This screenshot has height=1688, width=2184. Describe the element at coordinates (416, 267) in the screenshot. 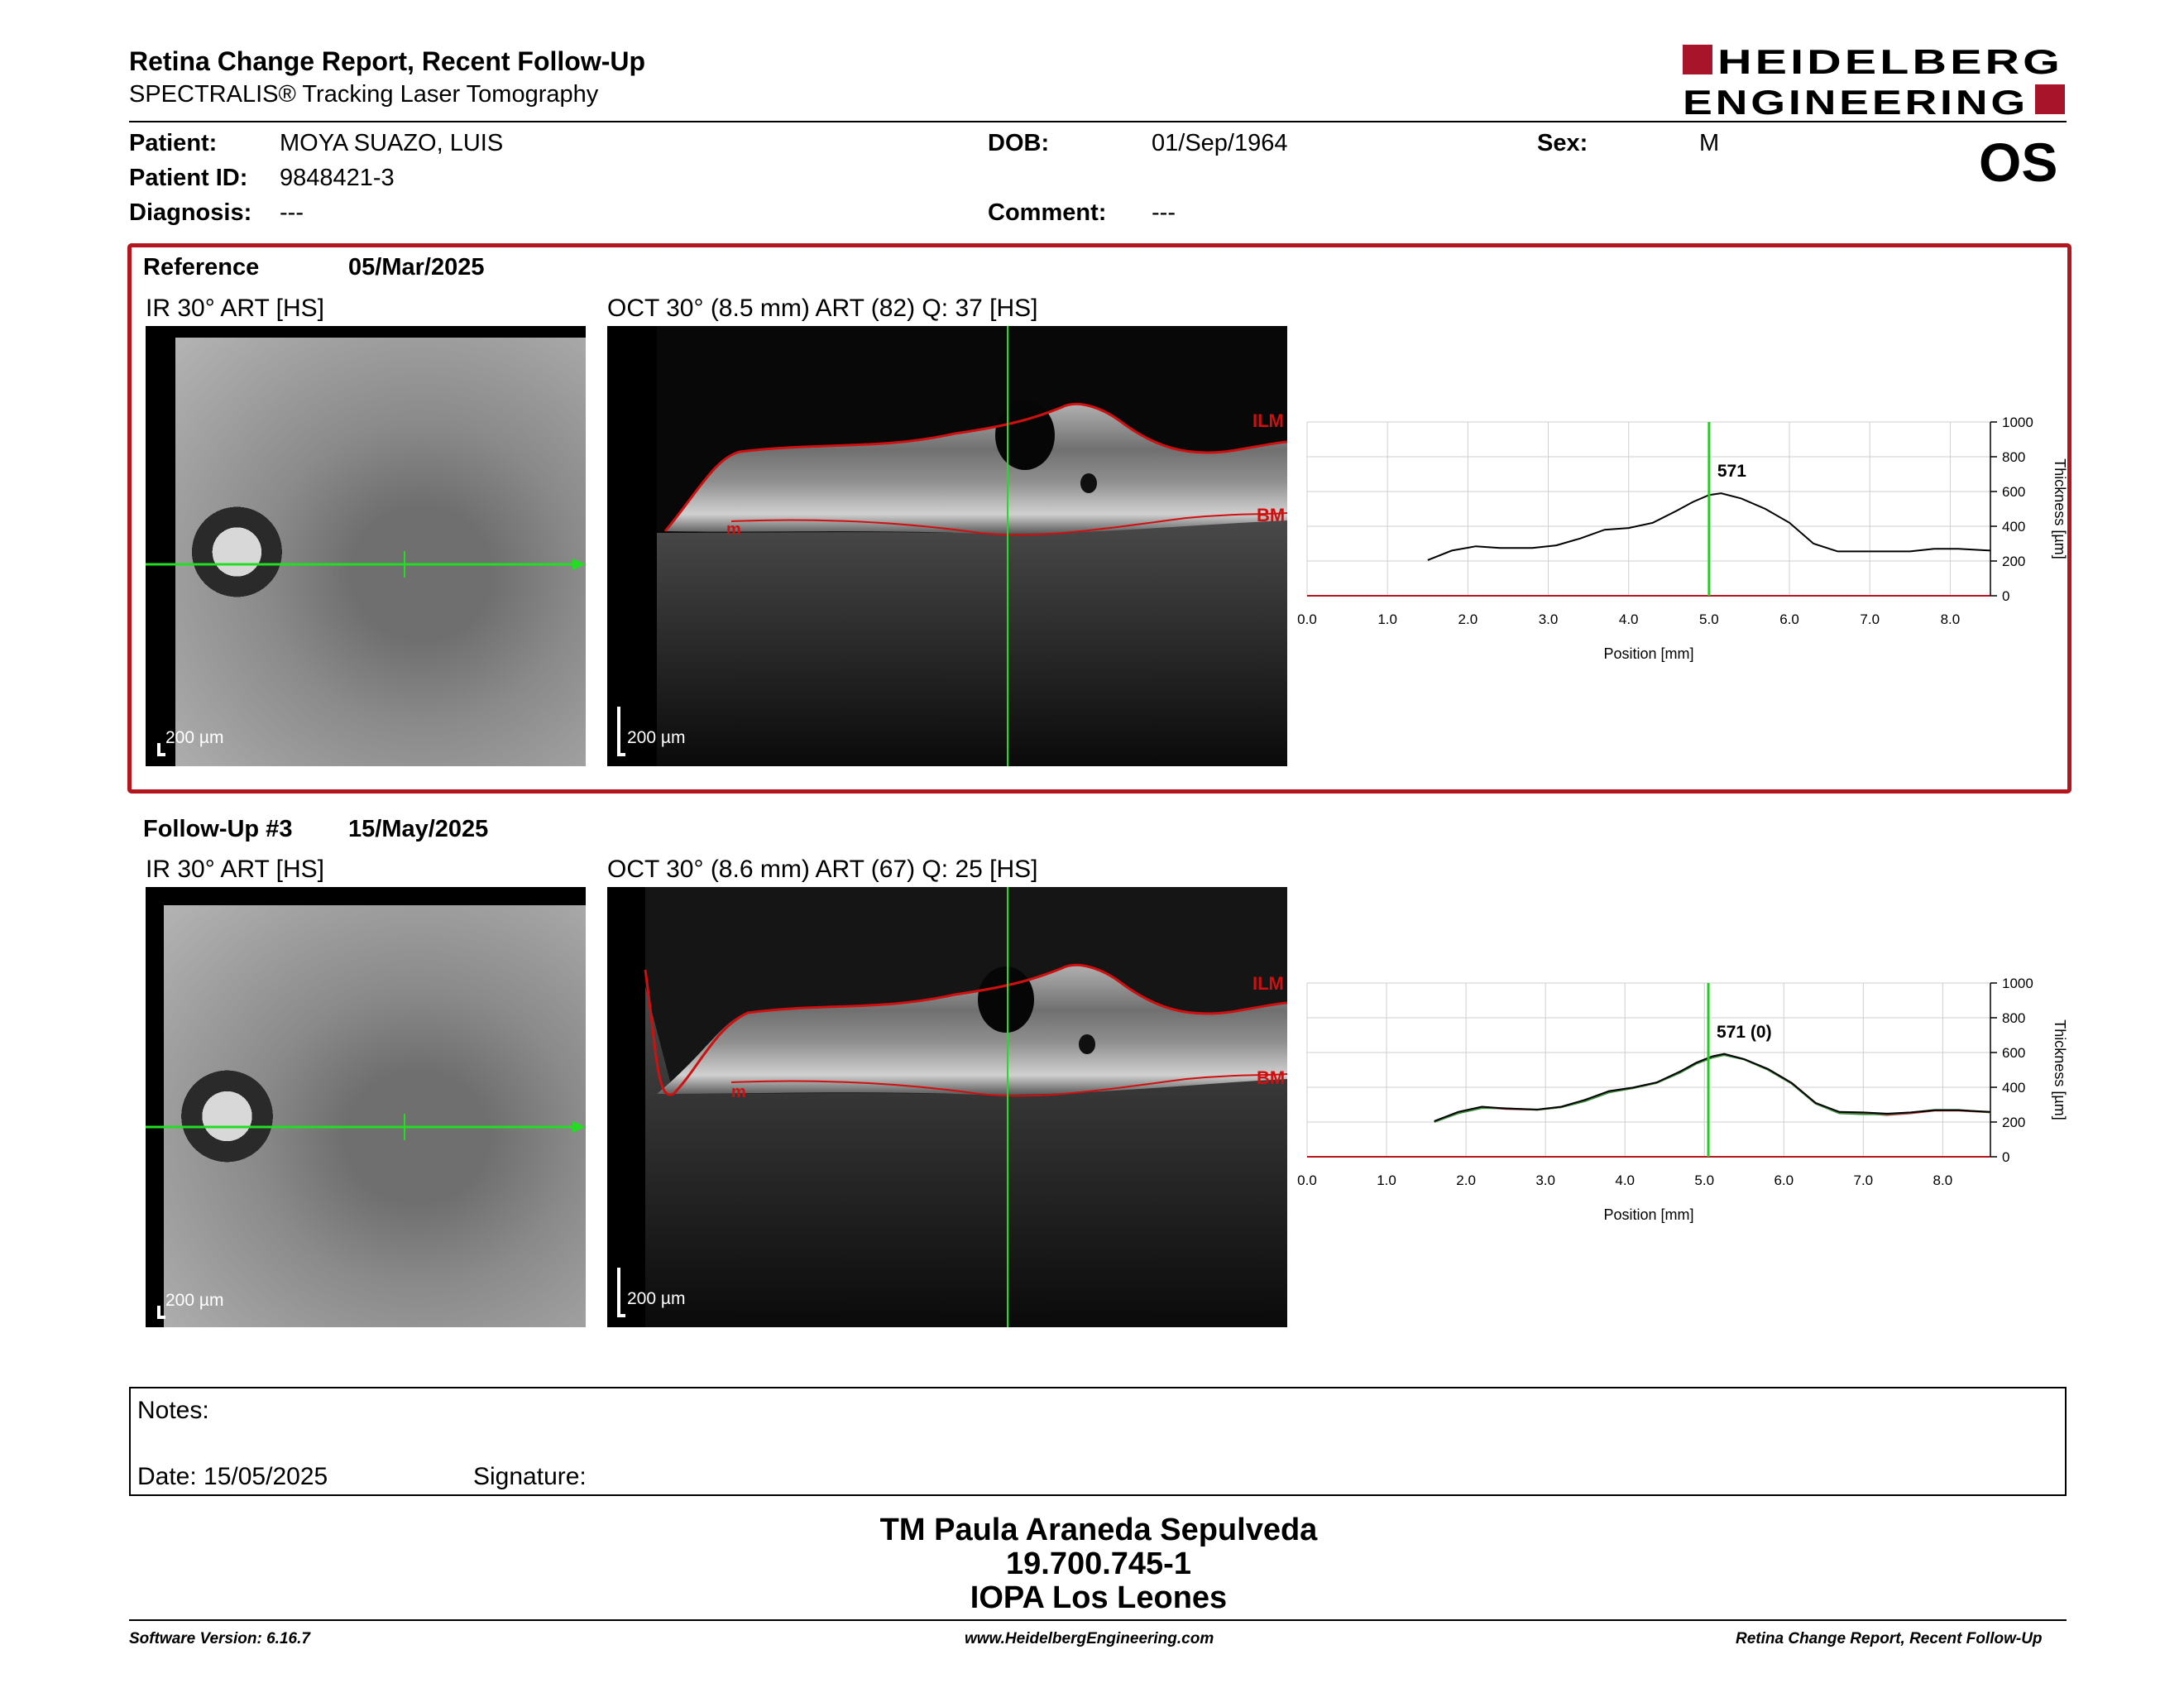

I see `reference-date: 05/Mar/2025` at that location.